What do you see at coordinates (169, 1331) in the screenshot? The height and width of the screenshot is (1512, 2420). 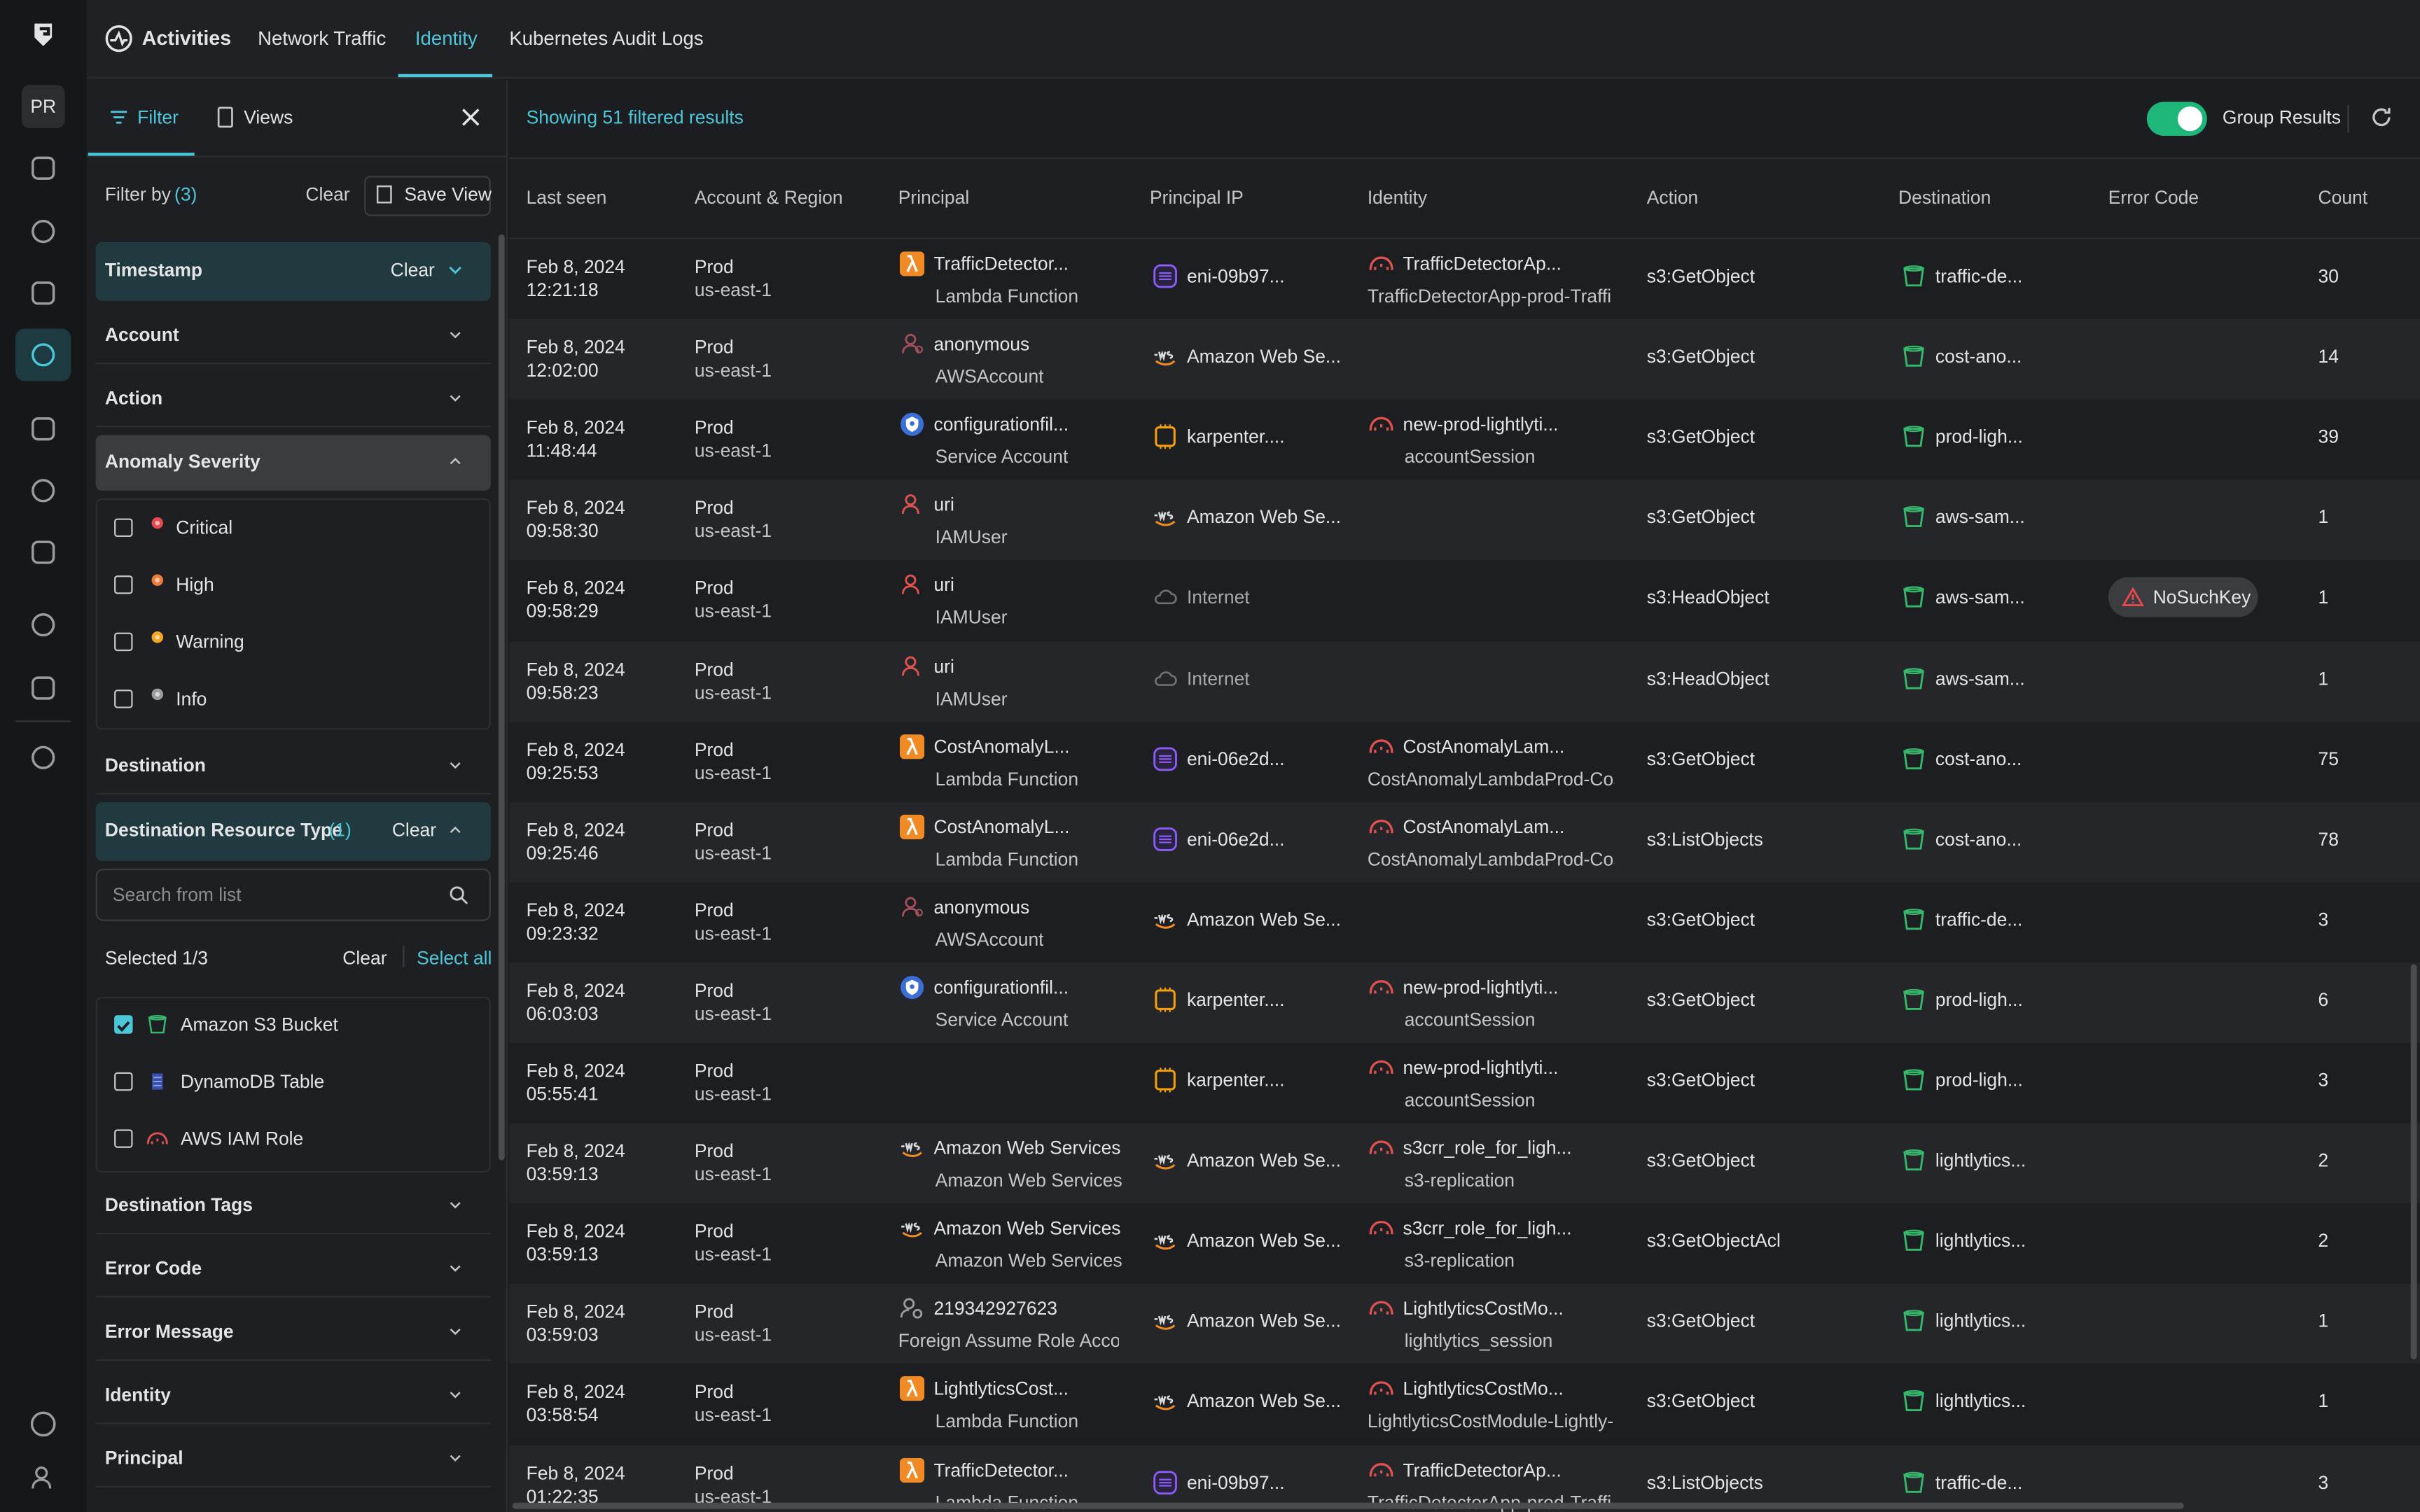 I see `section-label: Error Message` at bounding box center [169, 1331].